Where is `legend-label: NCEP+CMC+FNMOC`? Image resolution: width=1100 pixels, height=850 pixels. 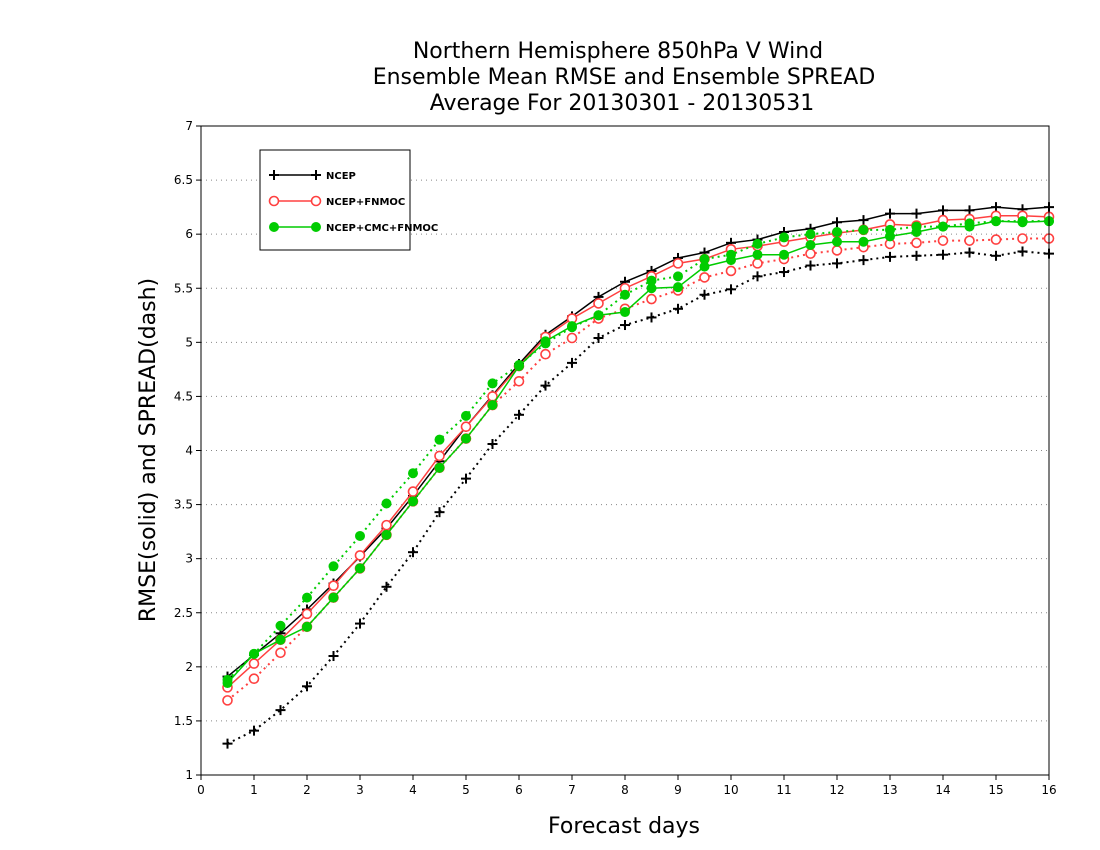 legend-label: NCEP+CMC+FNMOC is located at coordinates (382, 228).